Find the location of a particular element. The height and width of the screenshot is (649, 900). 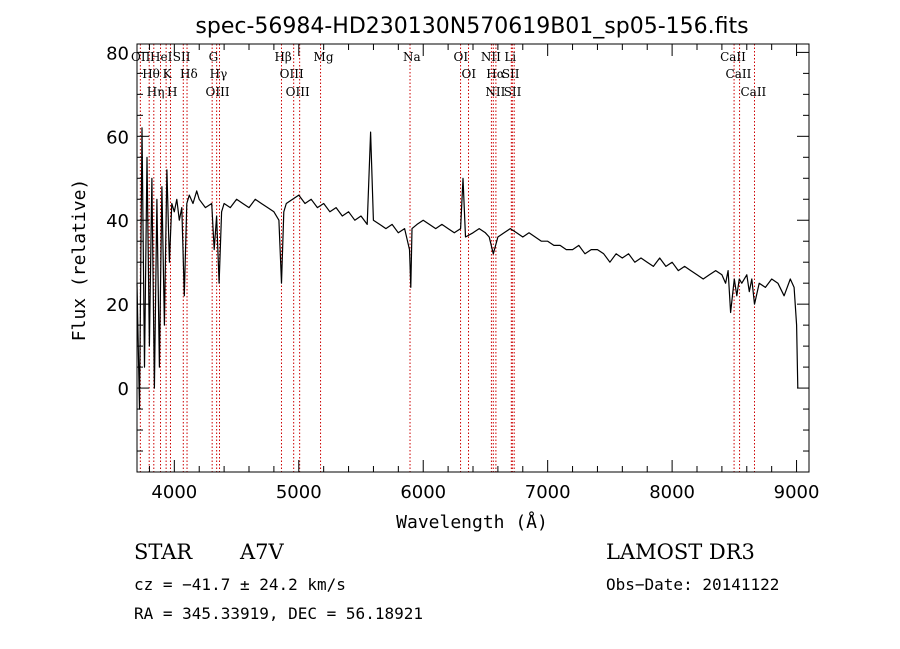

object-class: STAR is located at coordinates (163, 552).